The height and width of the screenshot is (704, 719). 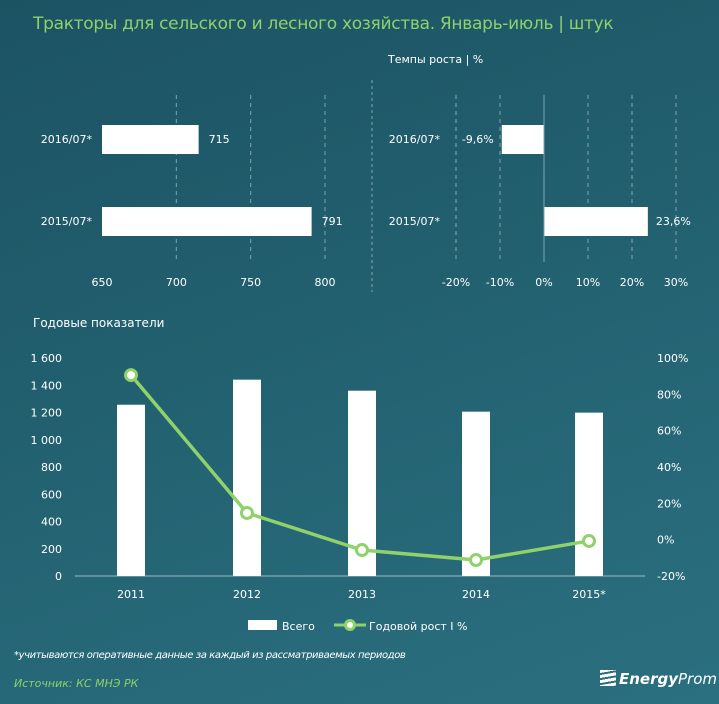 What do you see at coordinates (176, 282) in the screenshot?
I see `x-tick-label: 700` at bounding box center [176, 282].